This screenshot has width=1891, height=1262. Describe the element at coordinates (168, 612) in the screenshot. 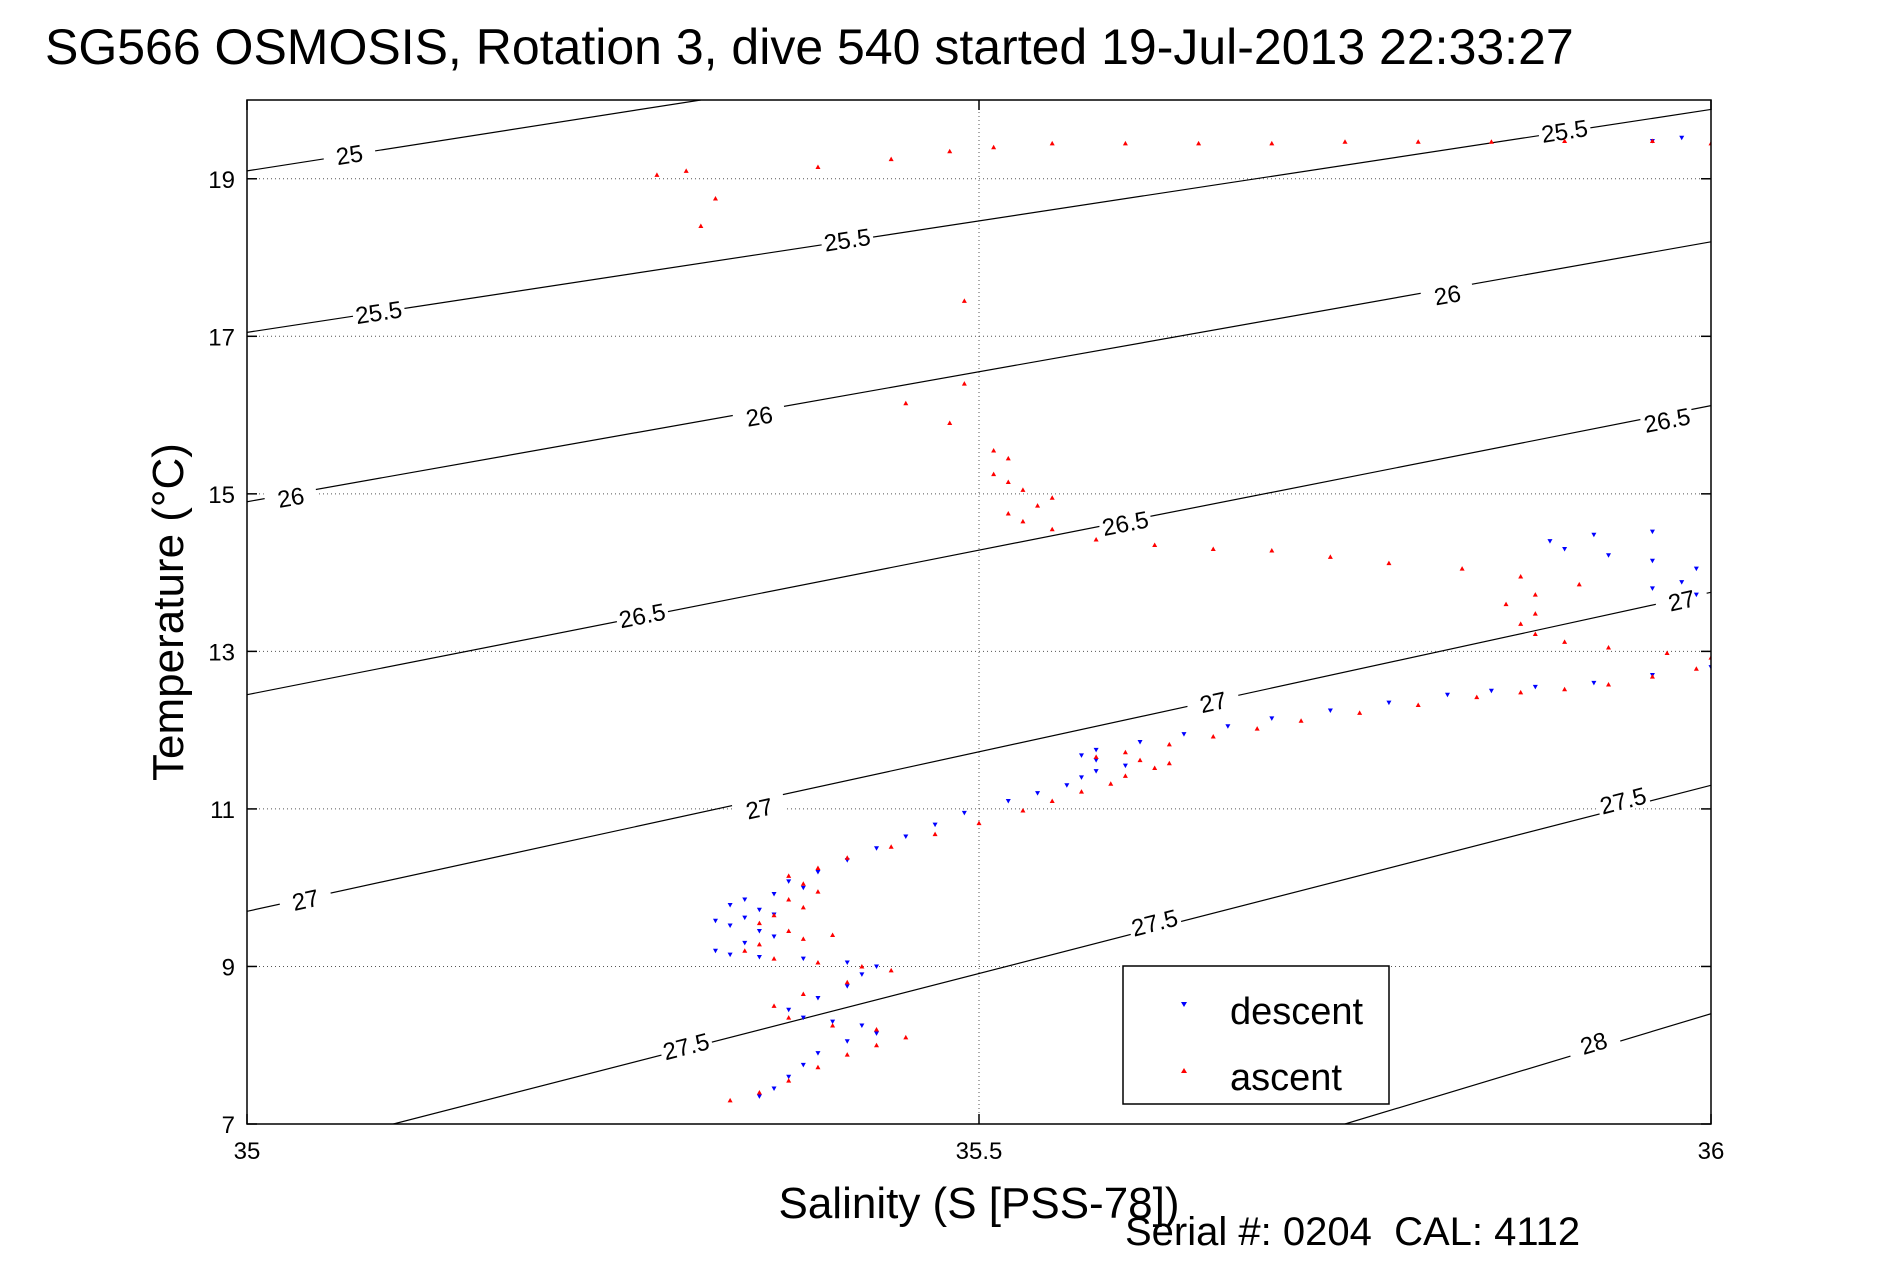

I see `y-axis-label: Temperature (°C)` at that location.